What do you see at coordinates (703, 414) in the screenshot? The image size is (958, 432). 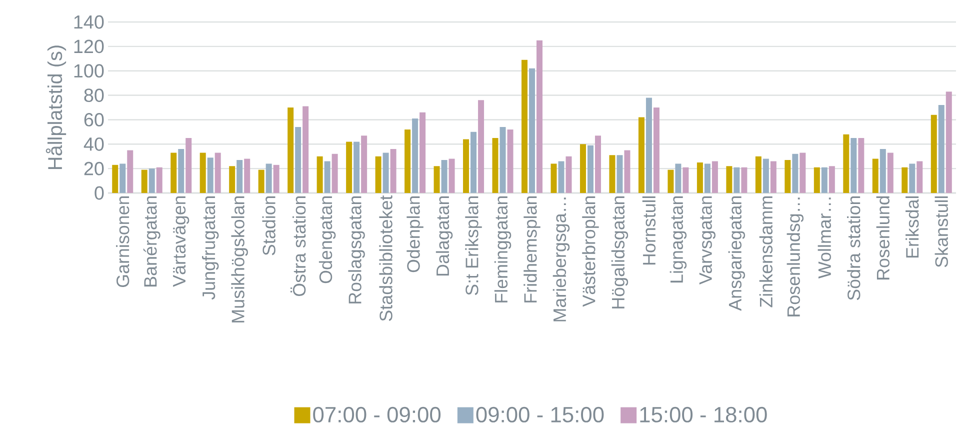 I see `legend-label: 15:00 - 18:00` at bounding box center [703, 414].